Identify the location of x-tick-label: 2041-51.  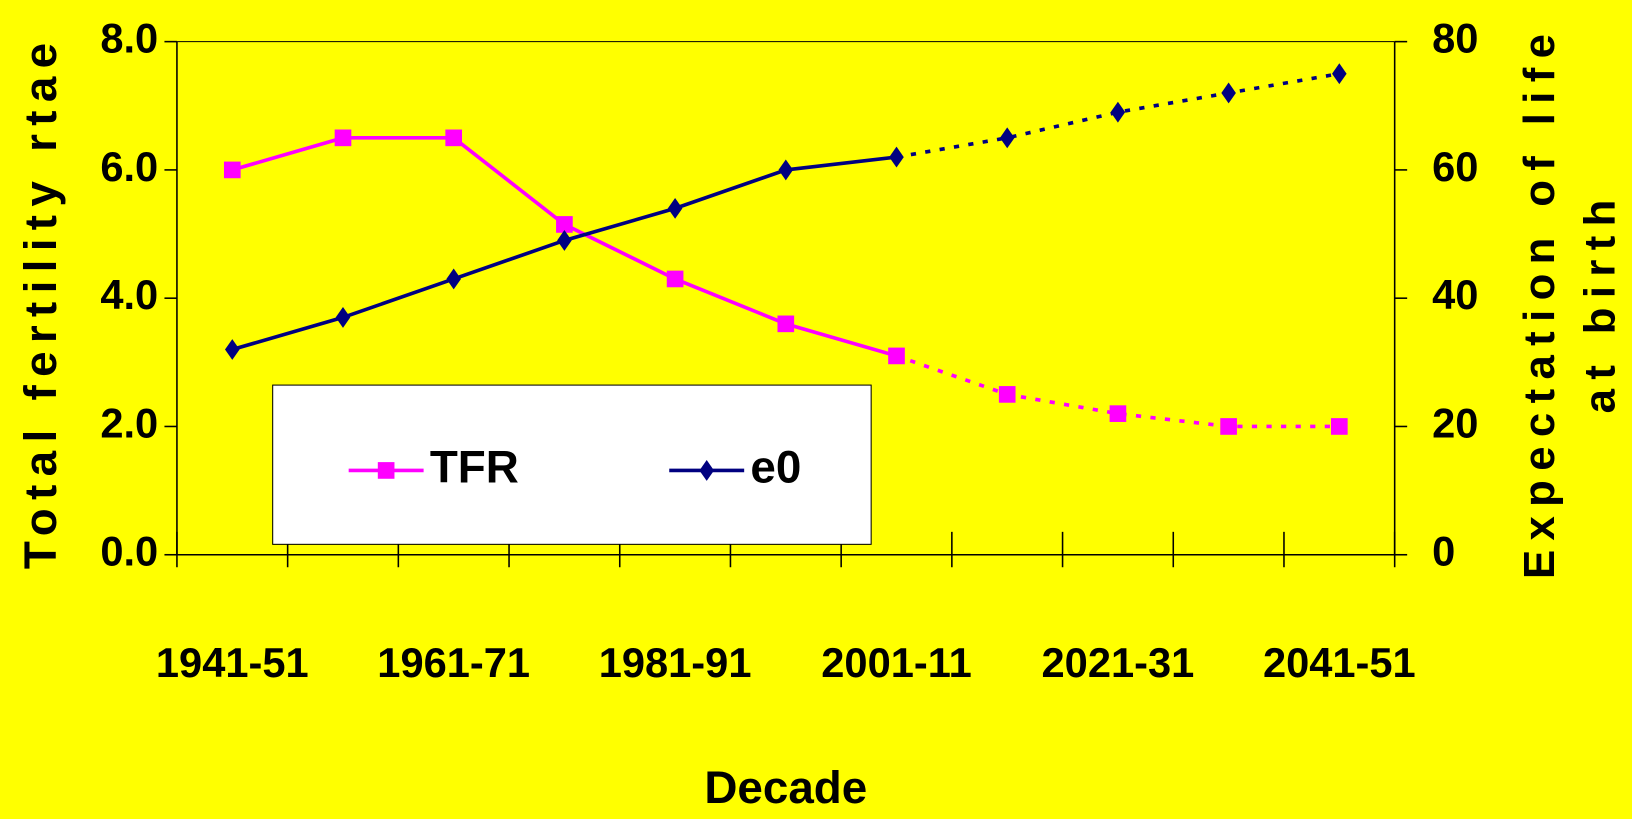
(1339, 662).